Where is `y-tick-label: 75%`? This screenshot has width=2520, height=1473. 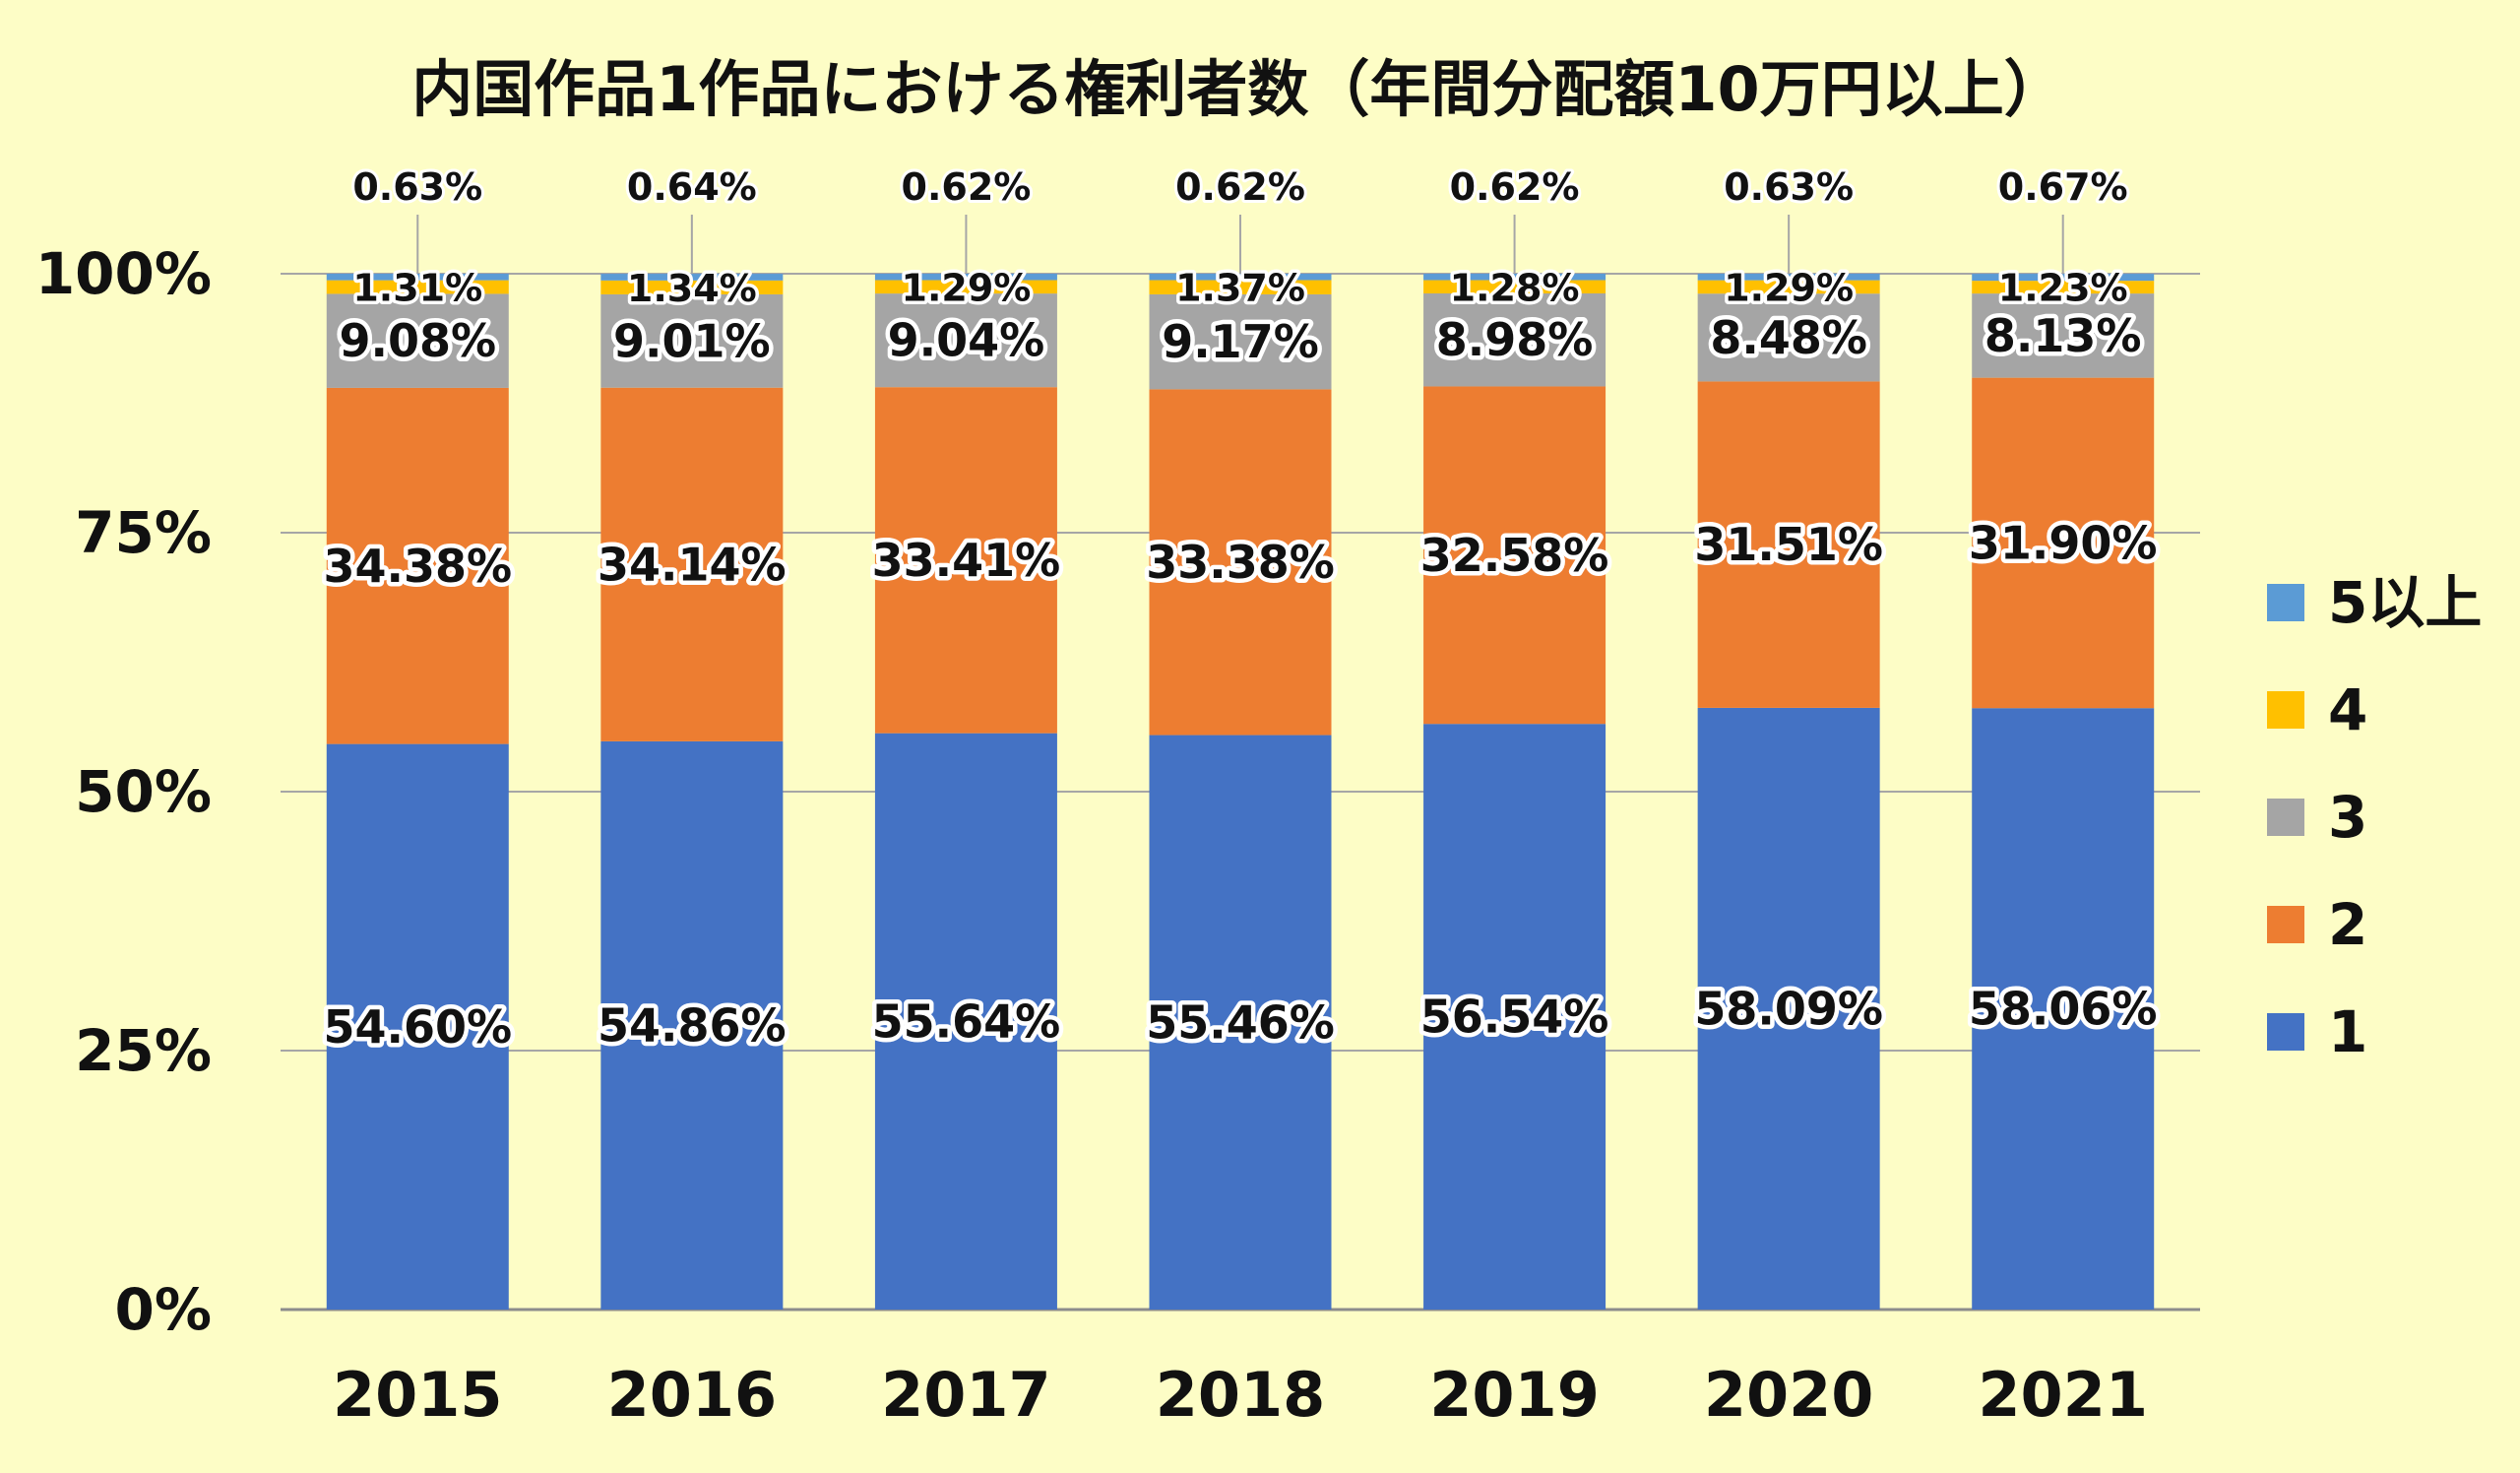
y-tick-label: 75% is located at coordinates (143, 532).